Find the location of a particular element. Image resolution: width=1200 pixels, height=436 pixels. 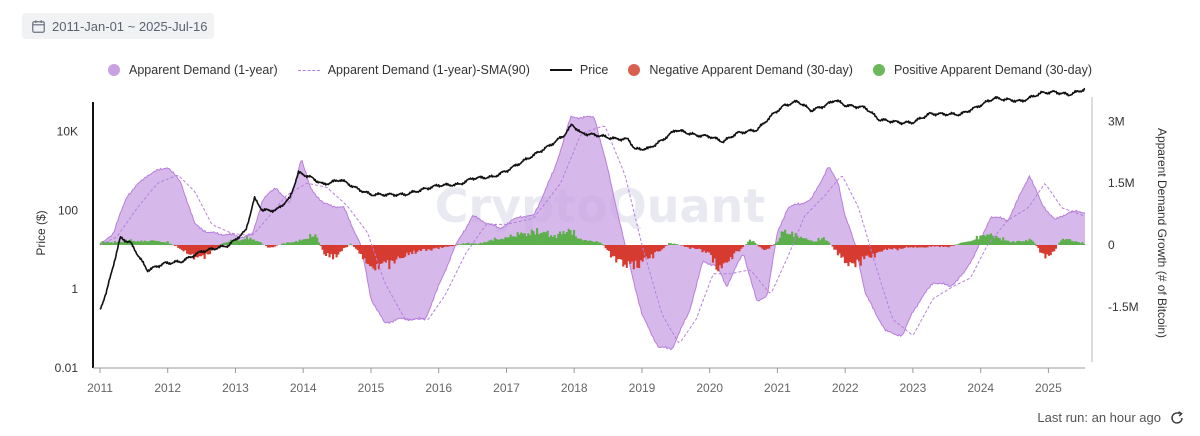

legend-negative-label: Negative Apparent Demand (30-day) is located at coordinates (751, 70).